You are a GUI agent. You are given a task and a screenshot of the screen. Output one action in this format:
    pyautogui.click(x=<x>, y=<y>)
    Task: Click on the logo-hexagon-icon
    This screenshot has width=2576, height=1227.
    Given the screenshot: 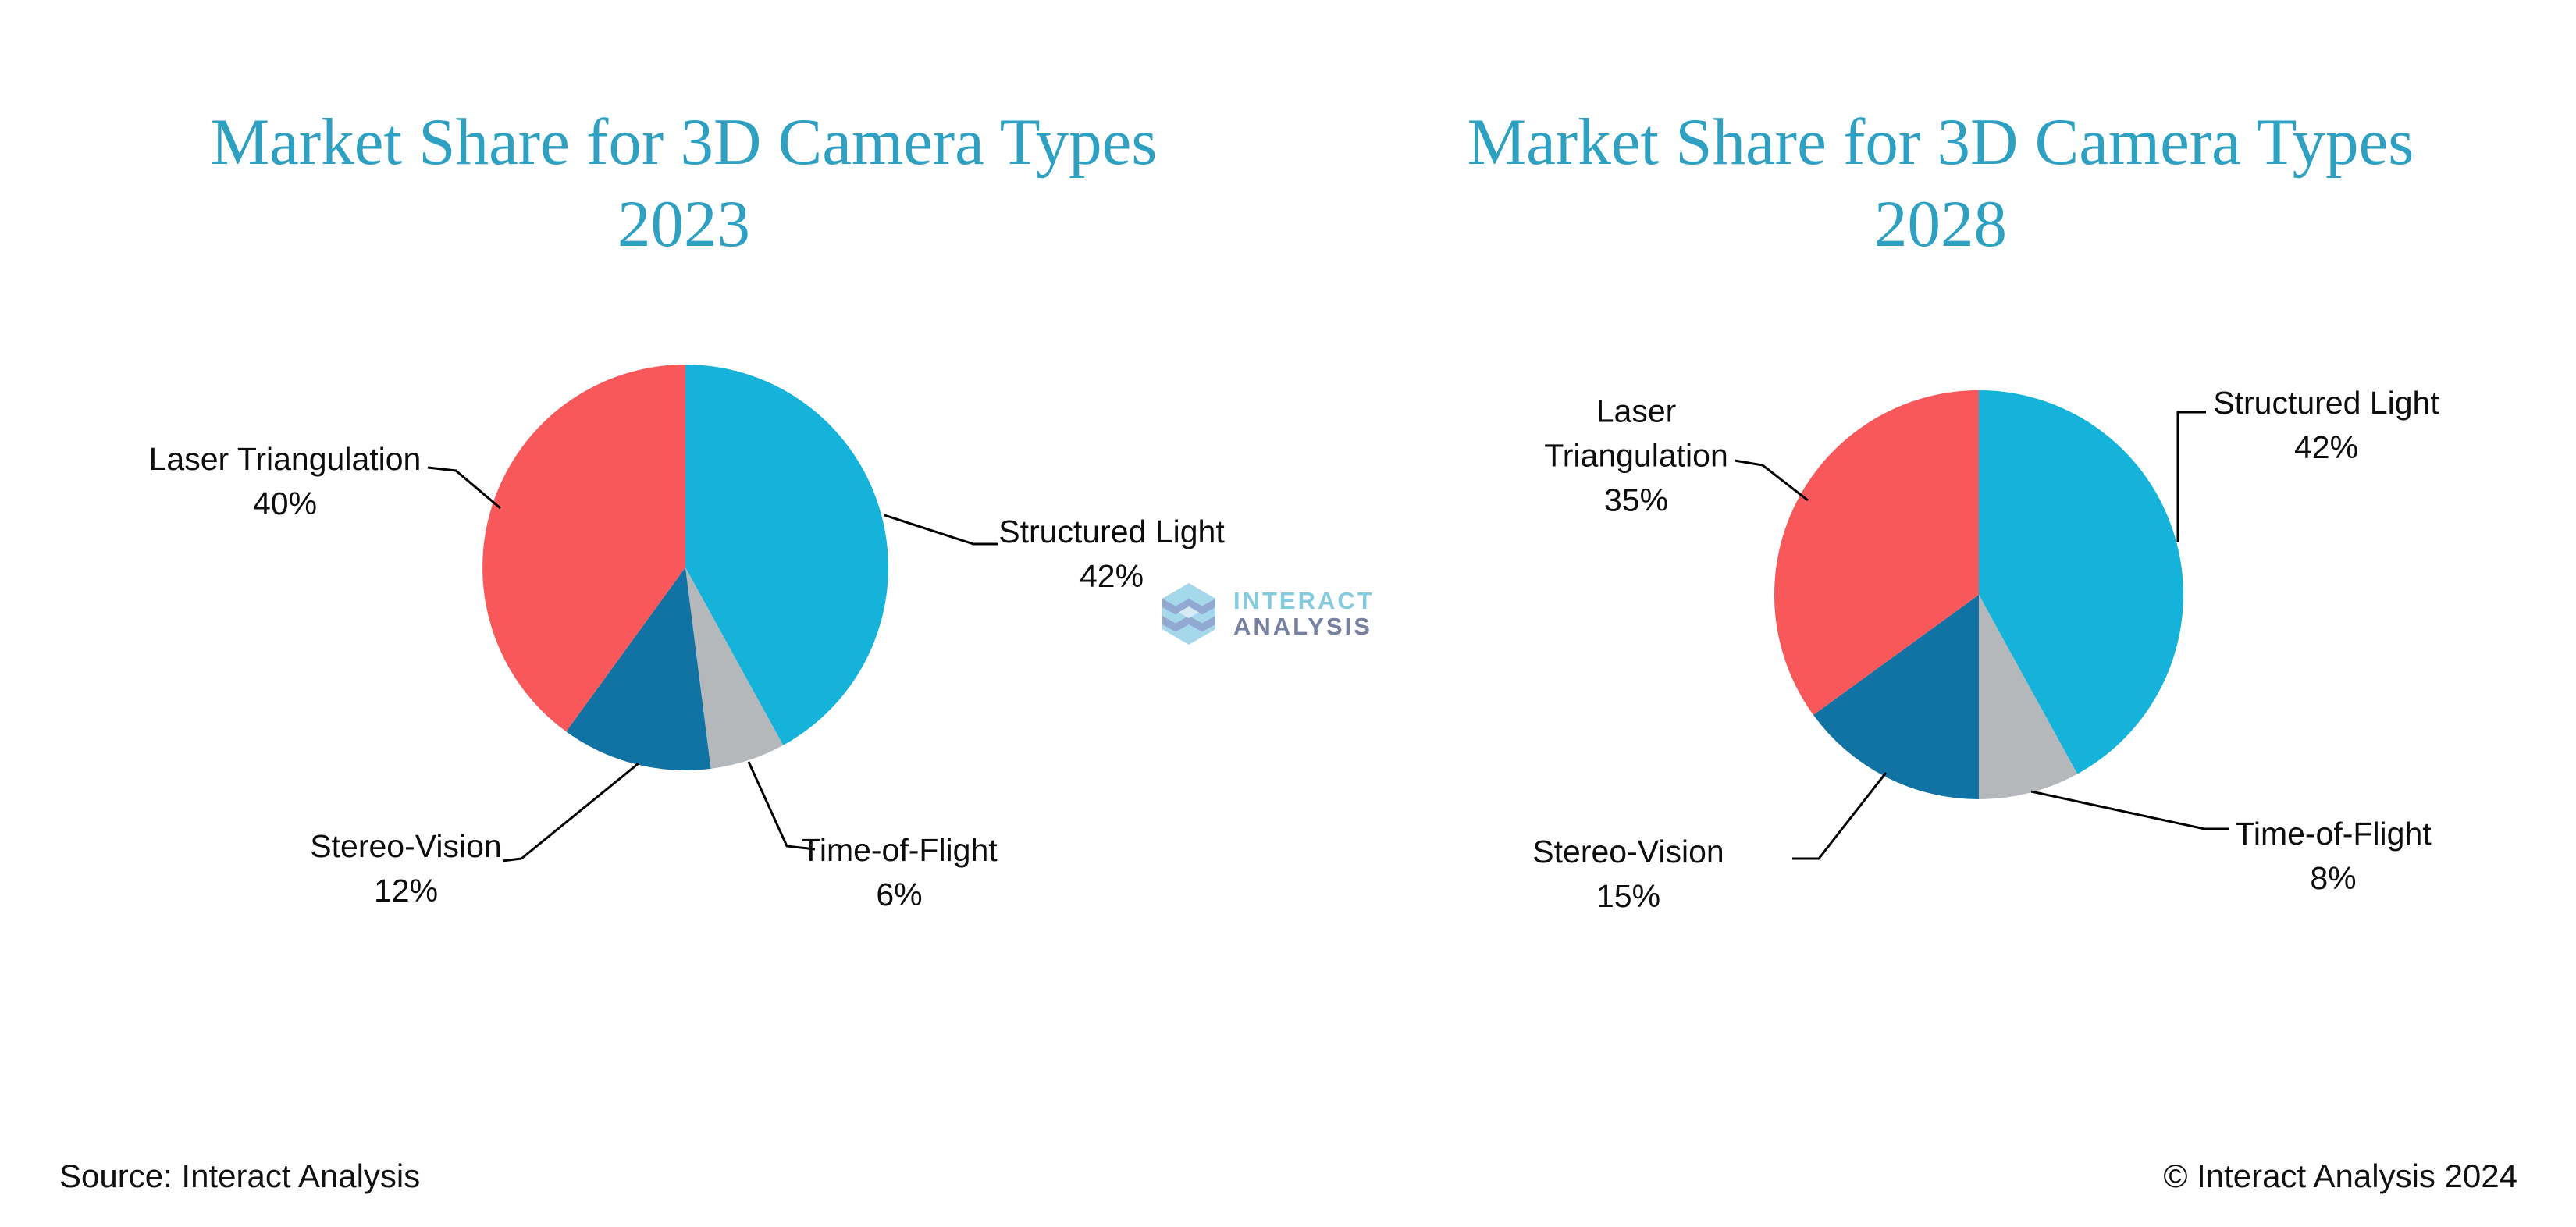 What is the action you would take?
    pyautogui.click(x=1188, y=614)
    